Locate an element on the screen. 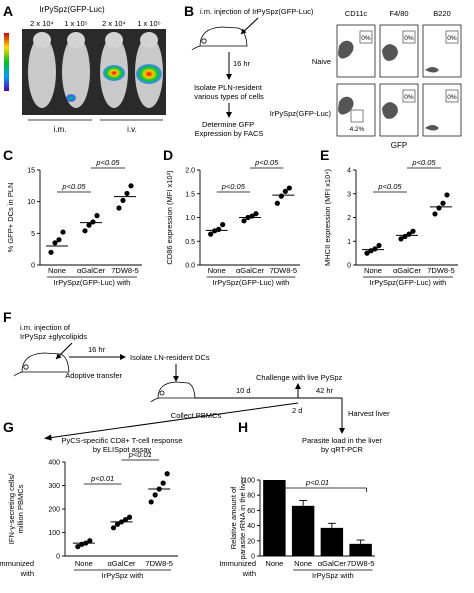  y-tick-label: 1.0 is located at coordinates (190, 218).